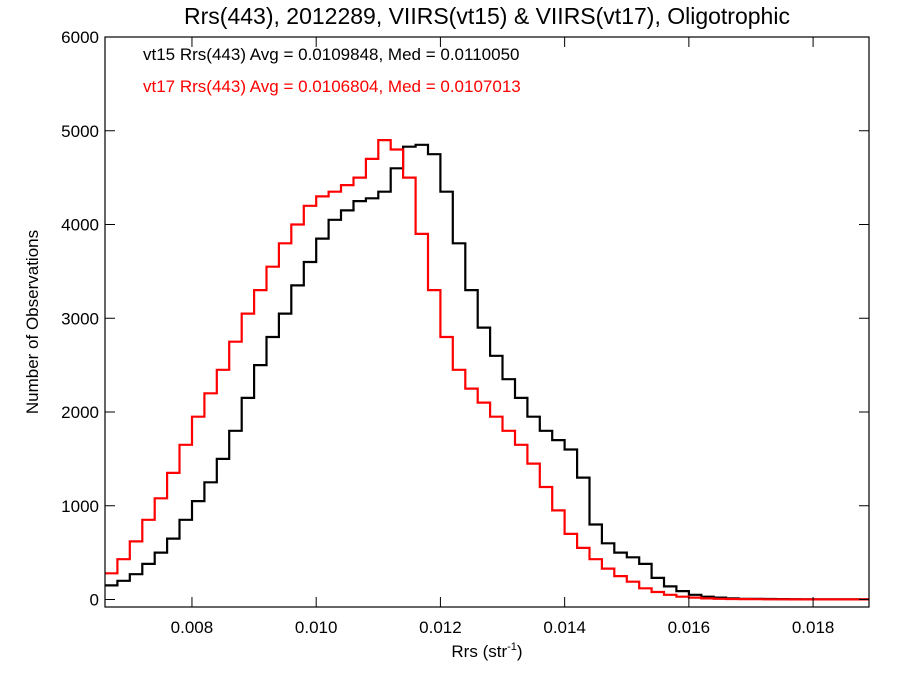 Image resolution: width=900 pixels, height=675 pixels. Describe the element at coordinates (520, 651) in the screenshot. I see `x-axis-label-close: )` at that location.